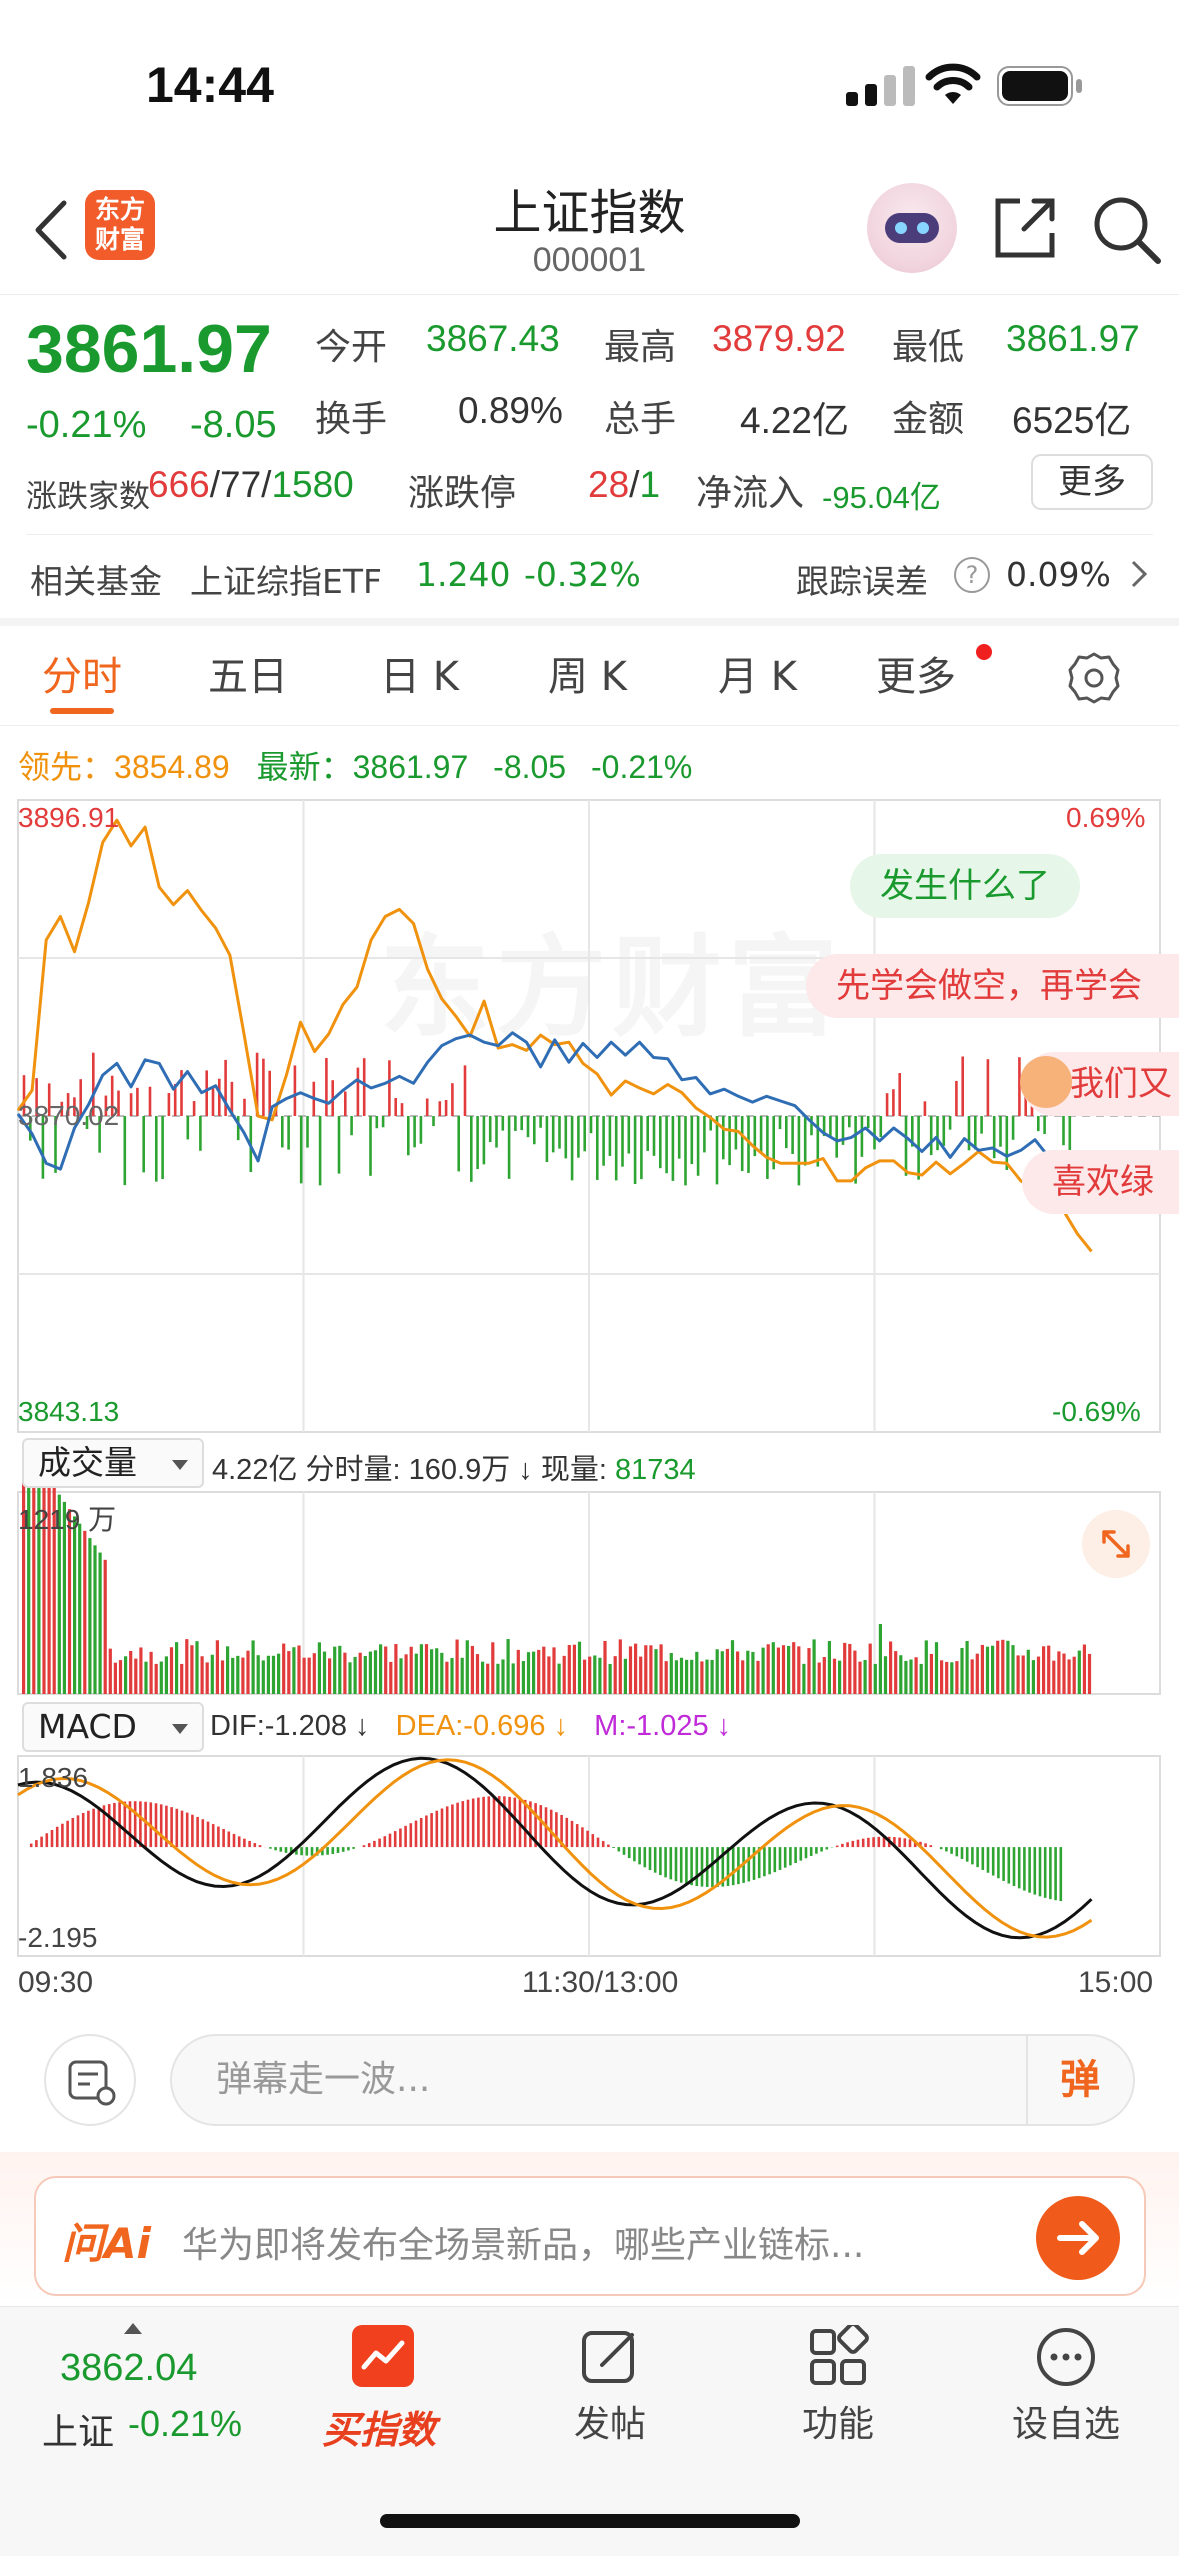  What do you see at coordinates (69, 817) in the screenshot?
I see `y-axis-top: 3896.91` at bounding box center [69, 817].